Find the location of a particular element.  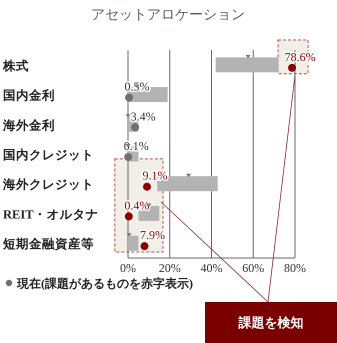

y-tick-label: 国内金利 is located at coordinates (29, 95).